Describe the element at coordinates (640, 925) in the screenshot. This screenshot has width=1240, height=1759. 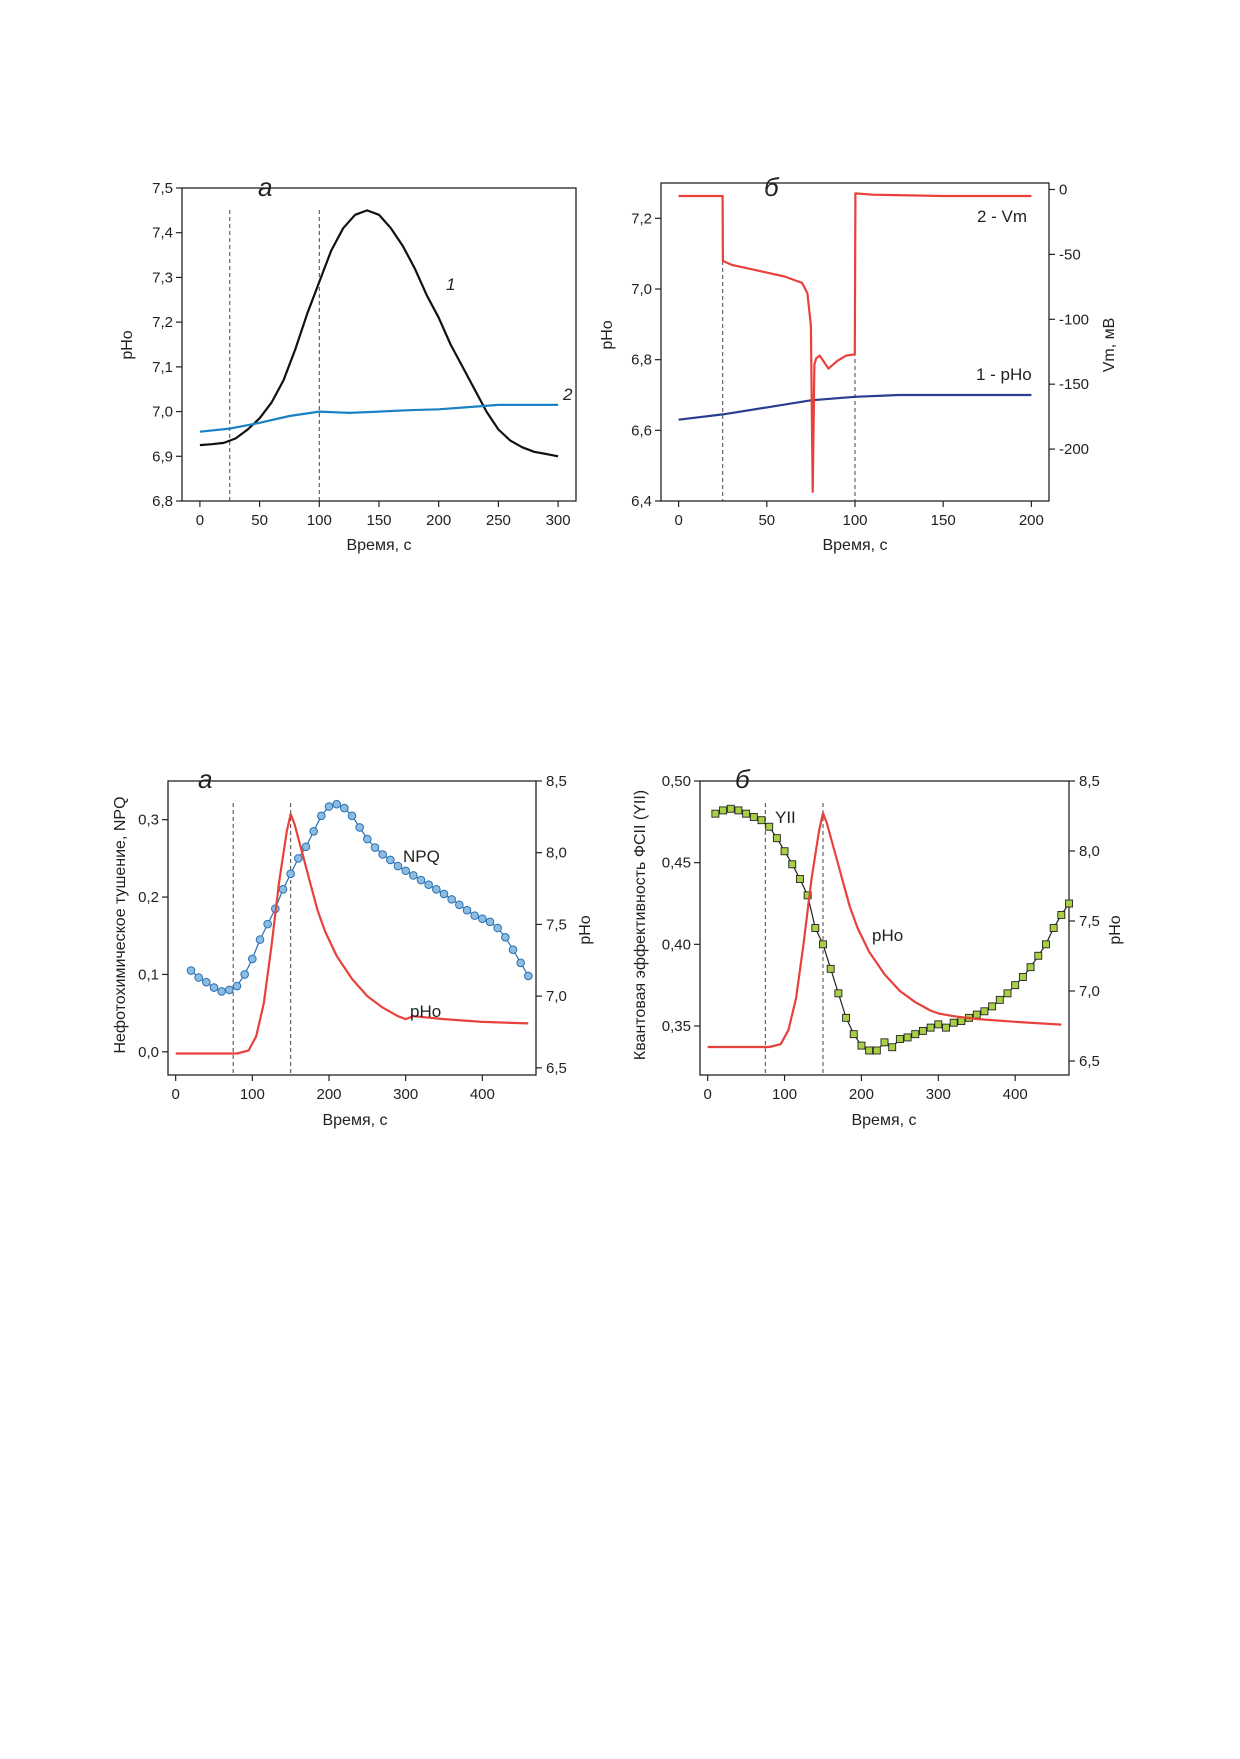
I see `y-axis-left-label: Квантовая эффективность ФСII (YII)` at that location.